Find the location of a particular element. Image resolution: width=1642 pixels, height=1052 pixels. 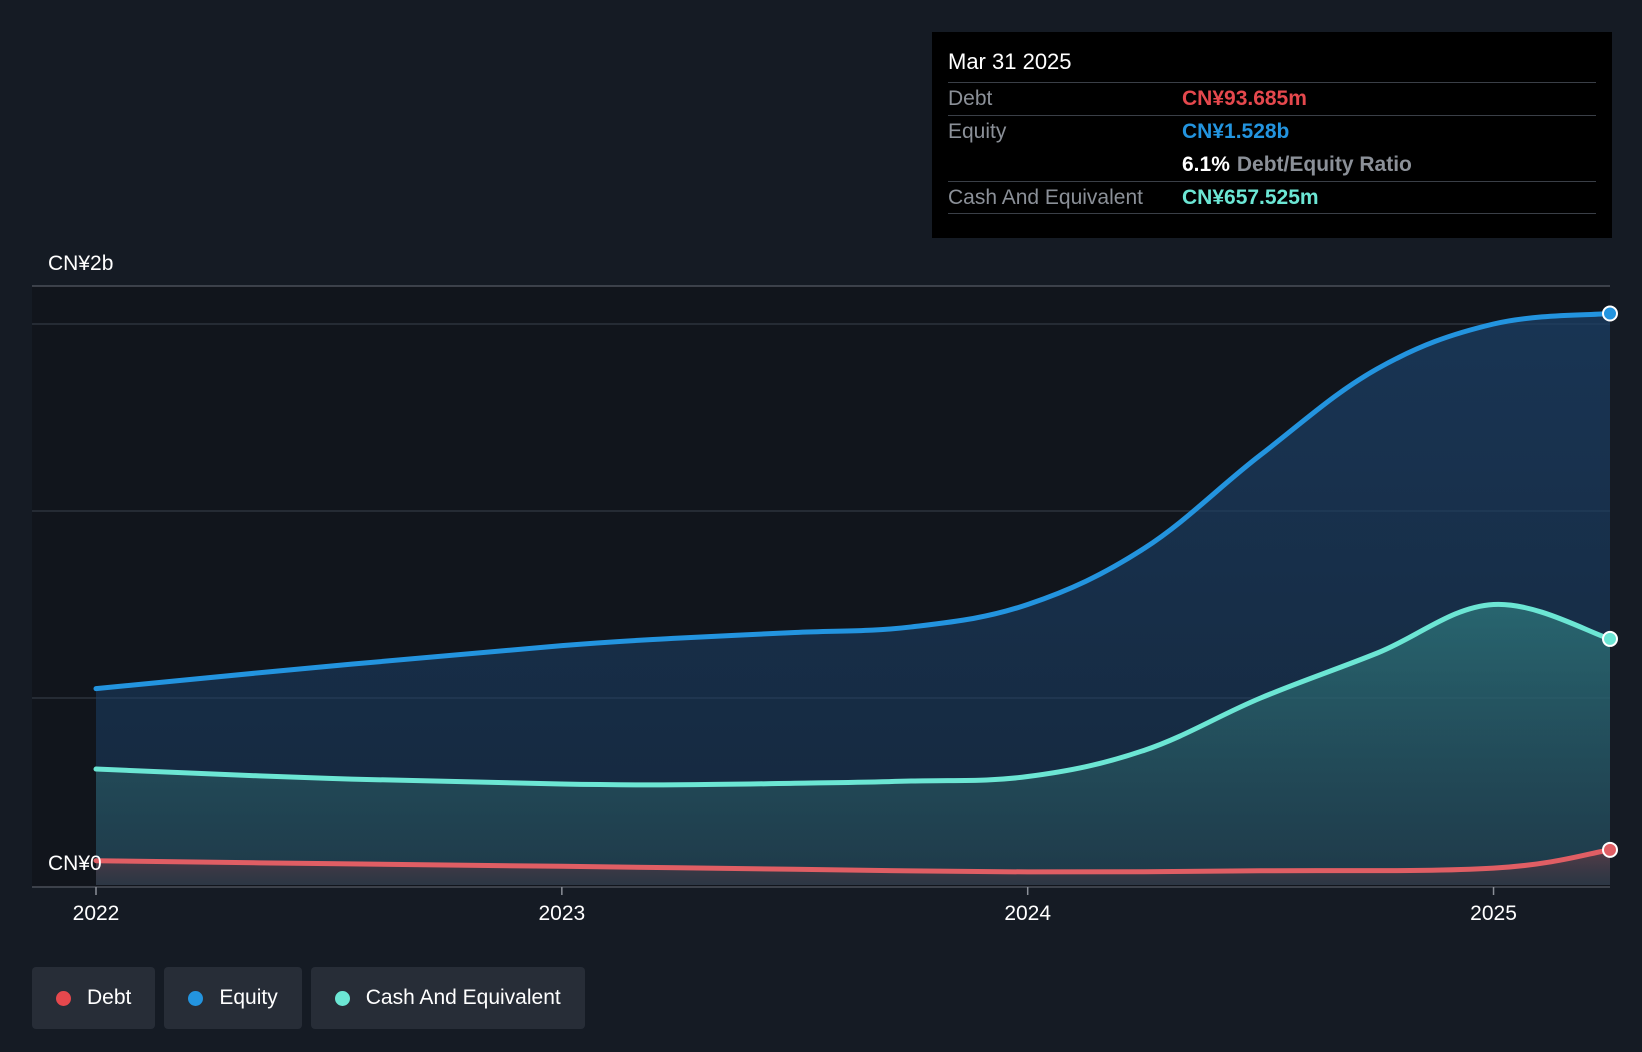

debt-area is located at coordinates (853, 867).